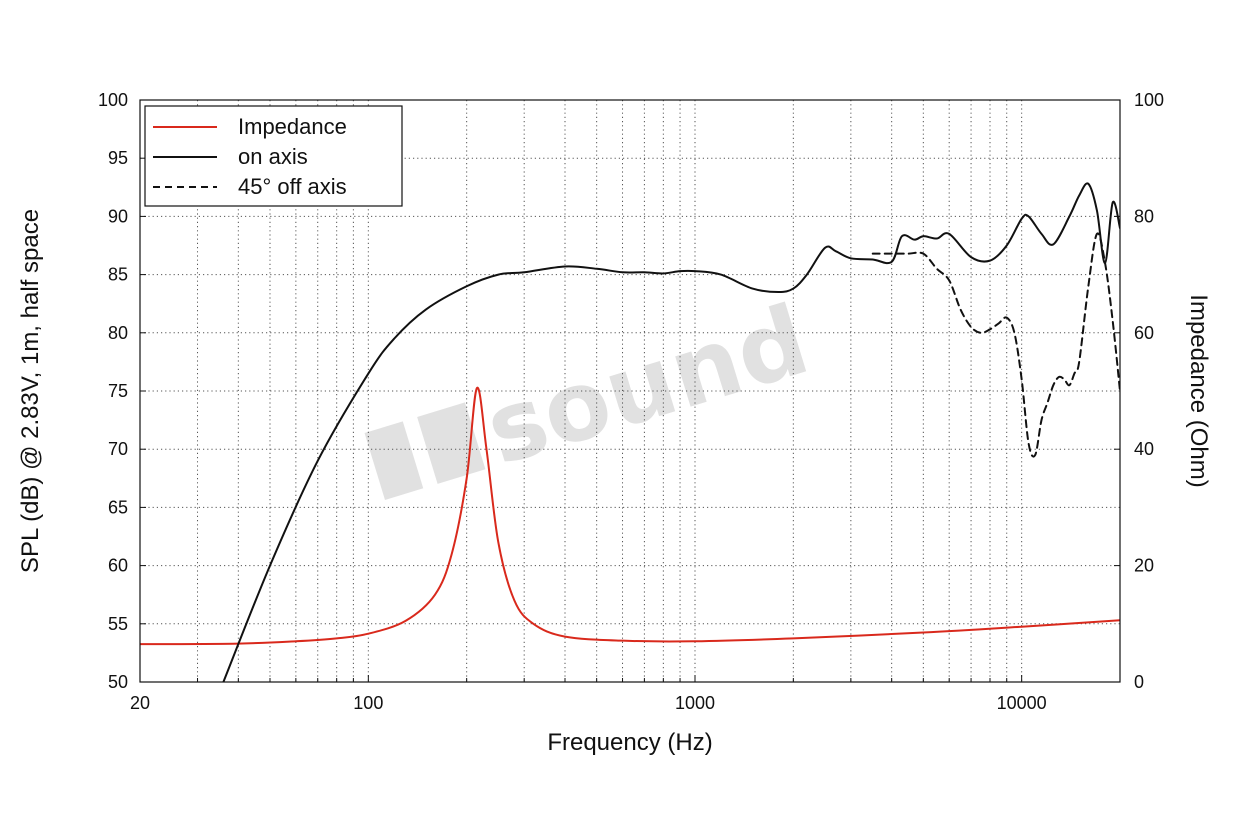  Describe the element at coordinates (292, 126) in the screenshot. I see `legend-label-impedance: Impedance` at that location.